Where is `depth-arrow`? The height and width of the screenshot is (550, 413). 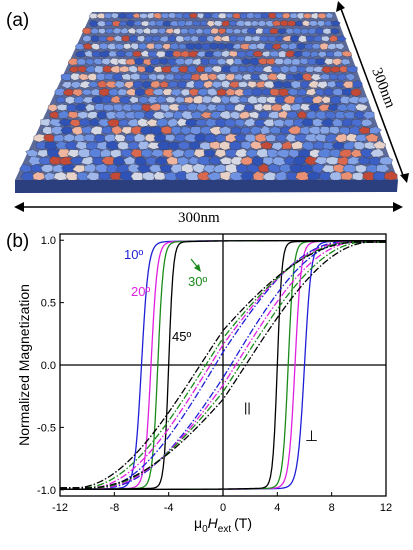 depth-arrow is located at coordinates (372, 92).